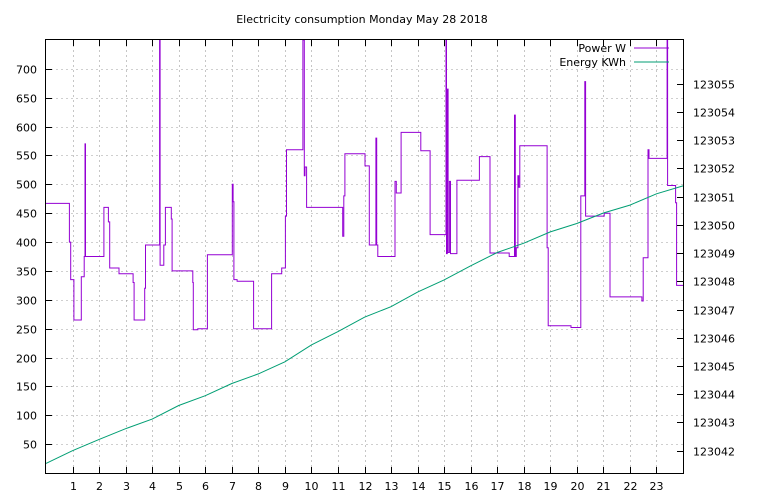 This screenshot has width=768, height=500. Describe the element at coordinates (205, 486) in the screenshot. I see `x-tick-label: 6` at that location.